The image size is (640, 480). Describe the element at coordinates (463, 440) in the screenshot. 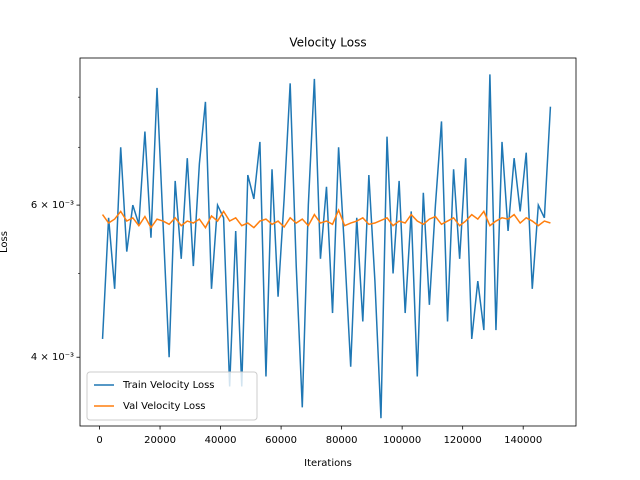

I see `x-tick-label: 120000` at that location.